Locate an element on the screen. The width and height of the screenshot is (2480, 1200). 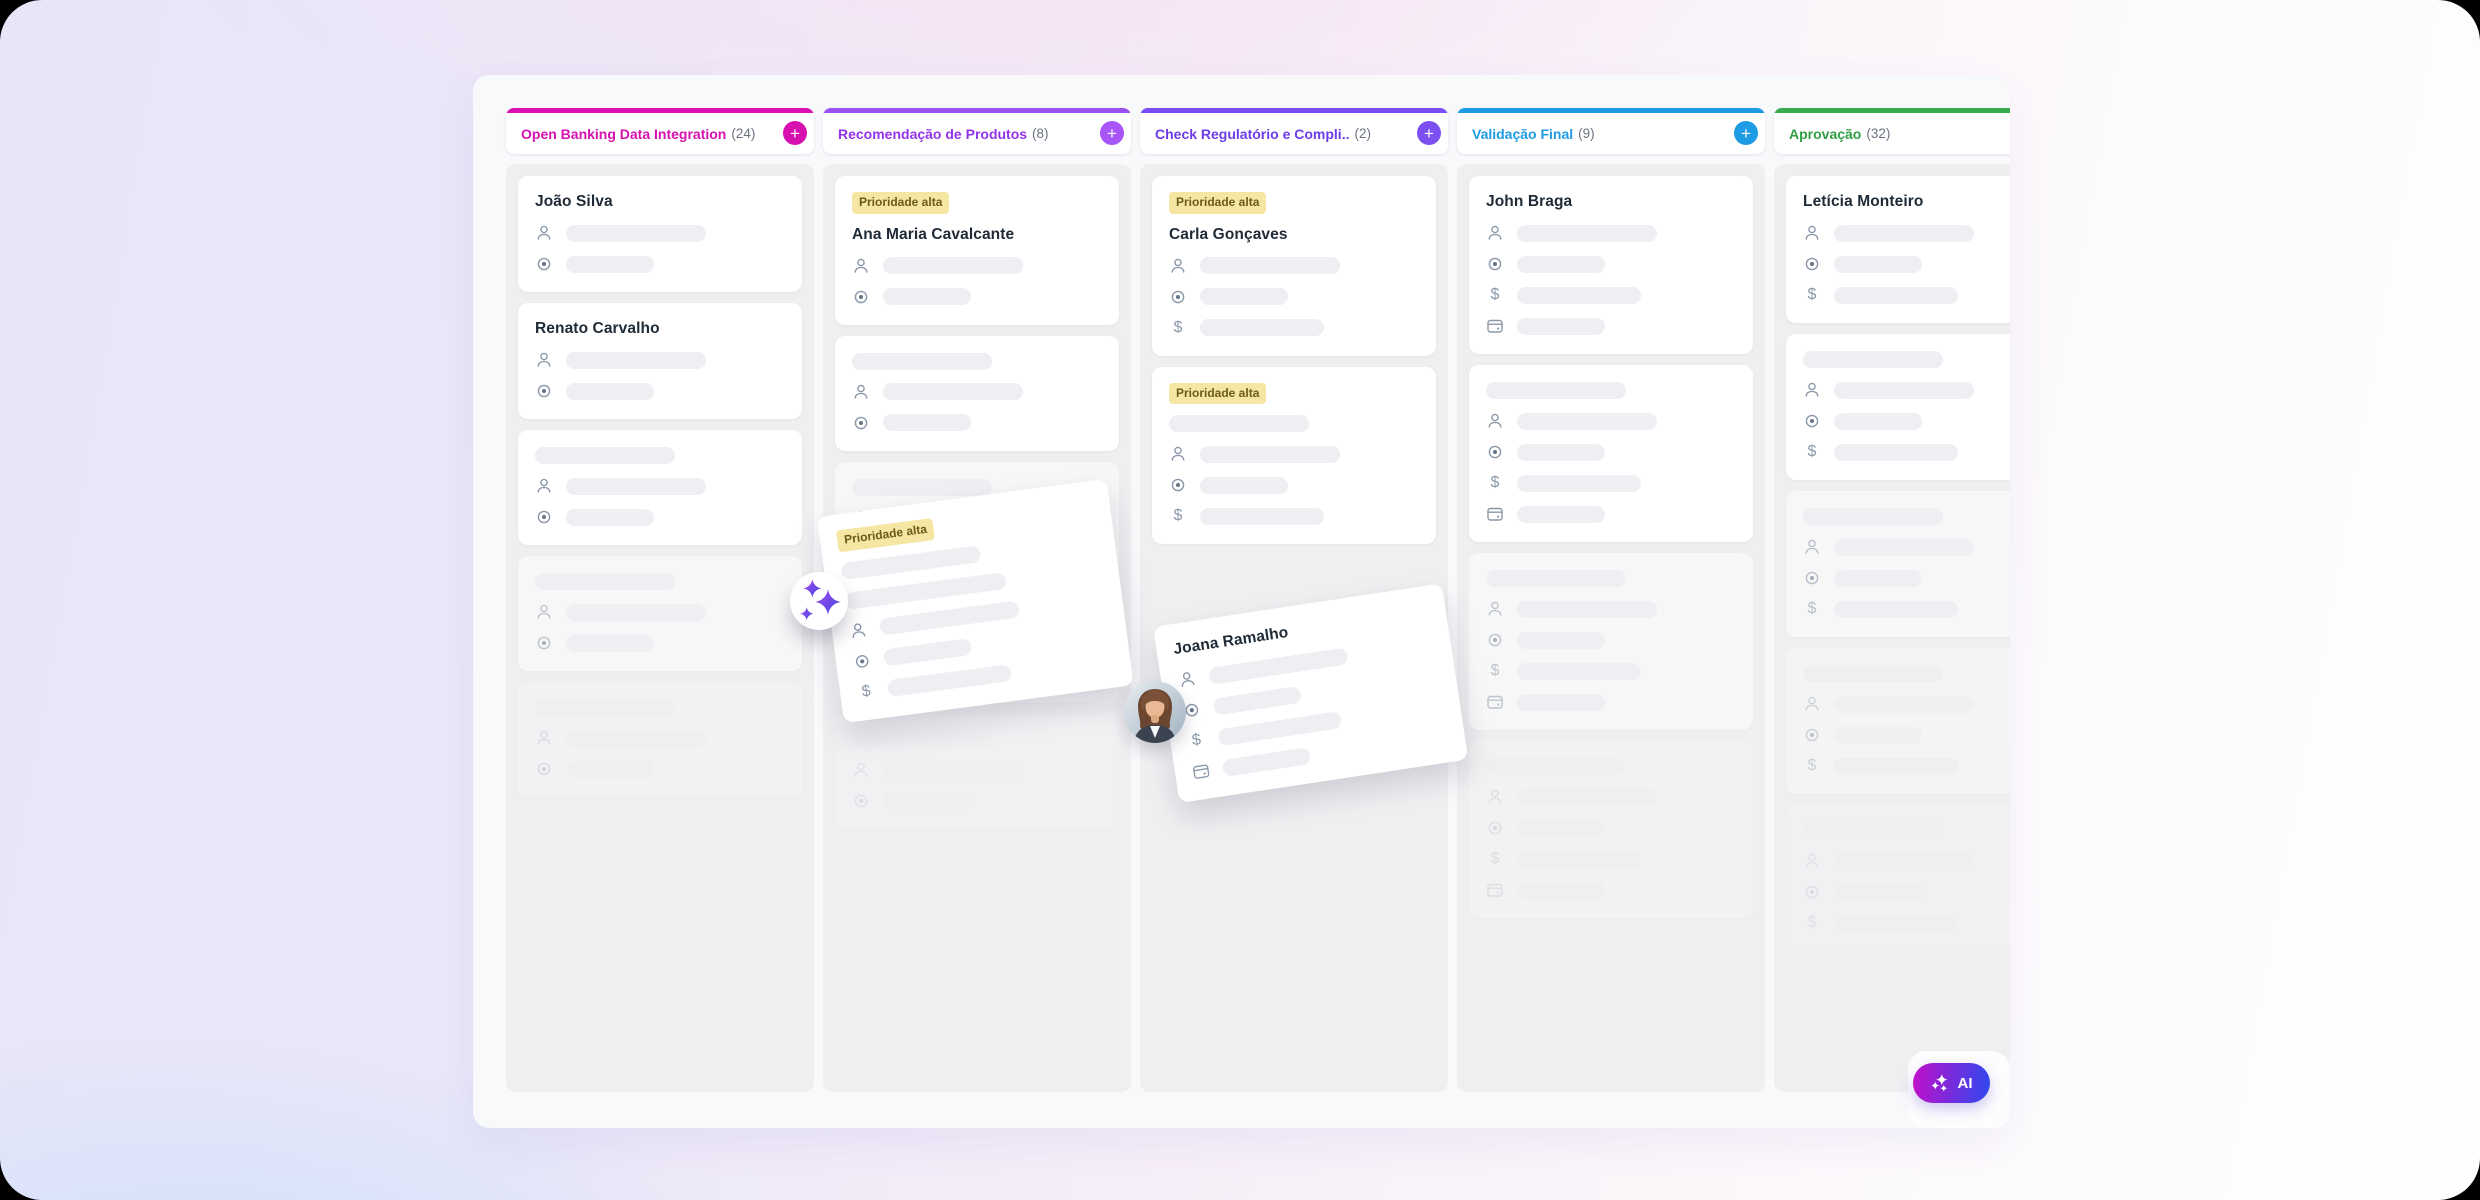
dragged-card: Joana Ramalho $ is located at coordinates (1311, 693).